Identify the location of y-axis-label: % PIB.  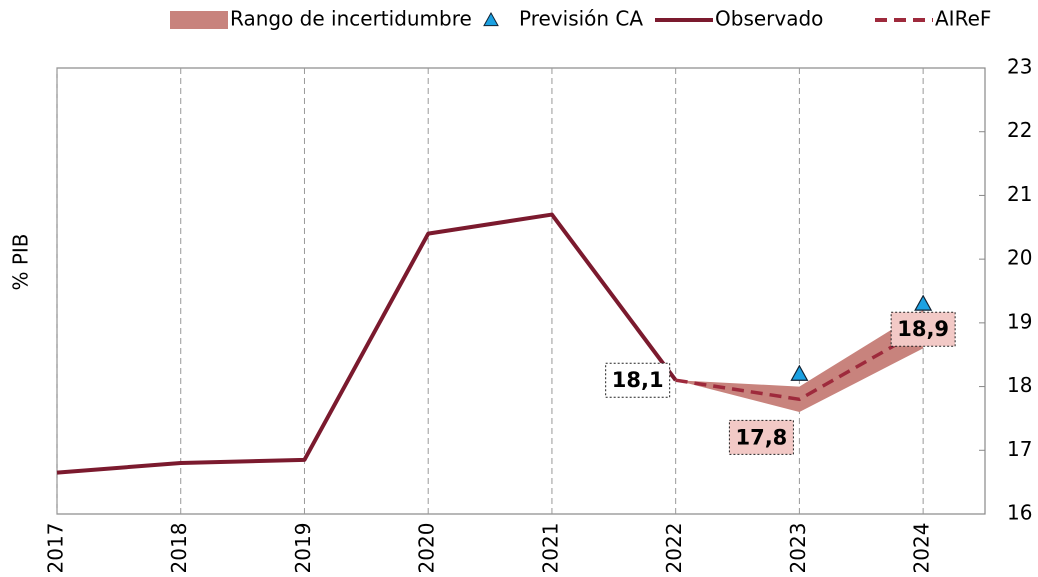
(21, 261).